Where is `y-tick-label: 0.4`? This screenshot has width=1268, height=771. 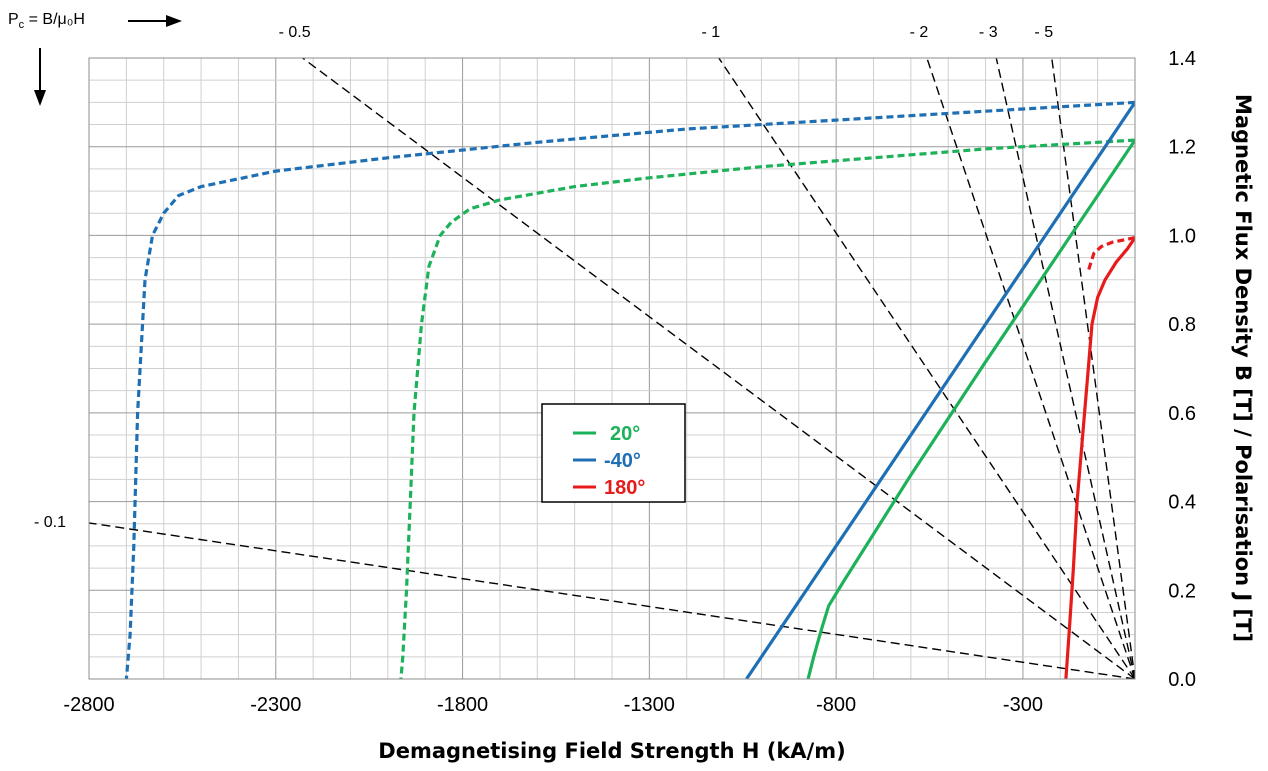
y-tick-label: 0.4 is located at coordinates (1182, 503).